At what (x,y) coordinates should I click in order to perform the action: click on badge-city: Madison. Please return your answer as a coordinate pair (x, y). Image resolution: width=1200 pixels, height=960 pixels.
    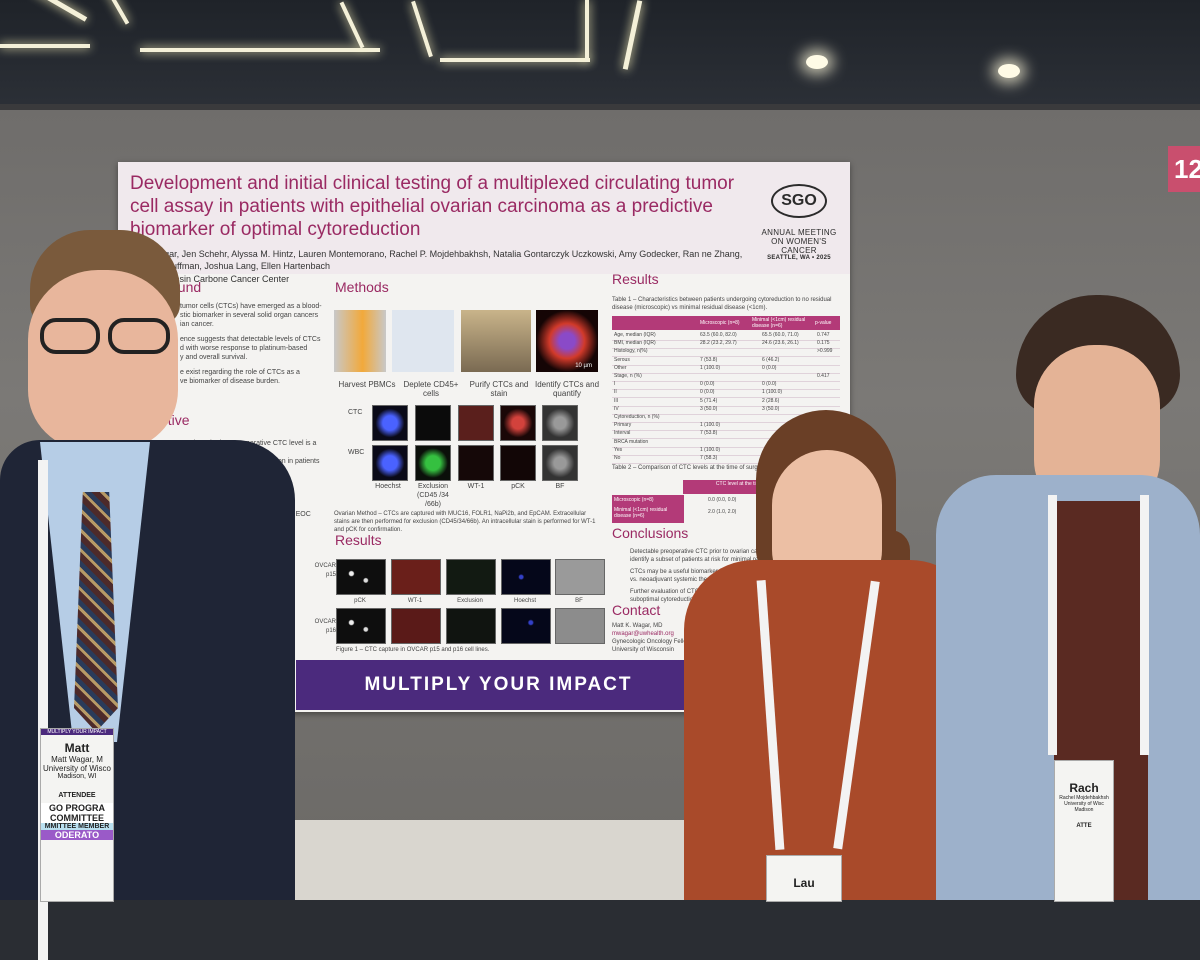
    Looking at the image, I should click on (1084, 810).